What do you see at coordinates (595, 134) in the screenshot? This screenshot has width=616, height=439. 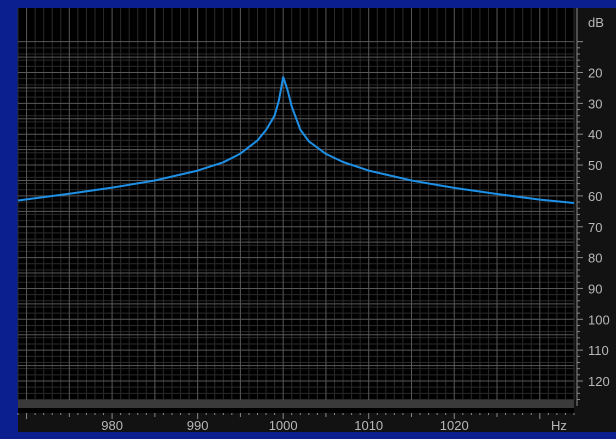 I see `y-tick-label: 40` at bounding box center [595, 134].